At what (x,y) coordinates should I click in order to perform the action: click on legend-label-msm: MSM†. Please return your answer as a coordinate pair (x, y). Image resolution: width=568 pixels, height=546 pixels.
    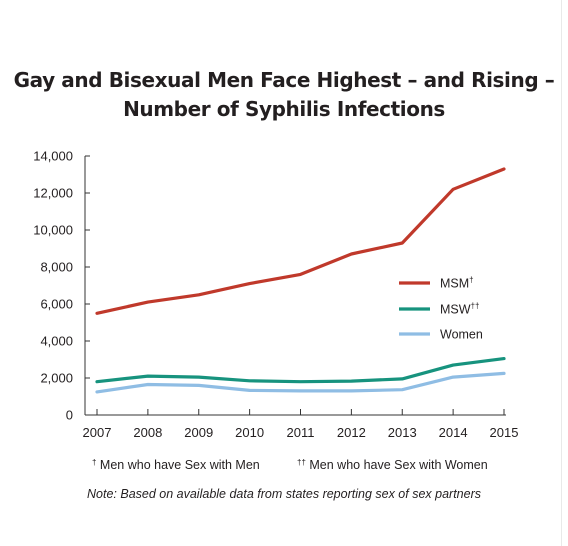
    Looking at the image, I should click on (457, 283).